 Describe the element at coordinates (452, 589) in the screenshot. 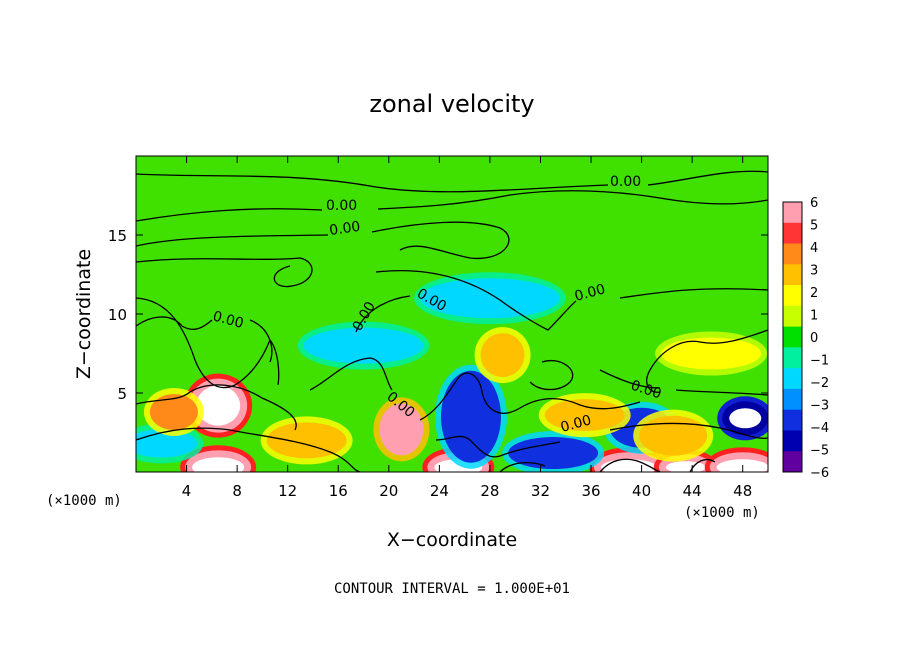

I see `contour-interval-note: CONTOUR INTERVAL = 1.000E+01` at that location.